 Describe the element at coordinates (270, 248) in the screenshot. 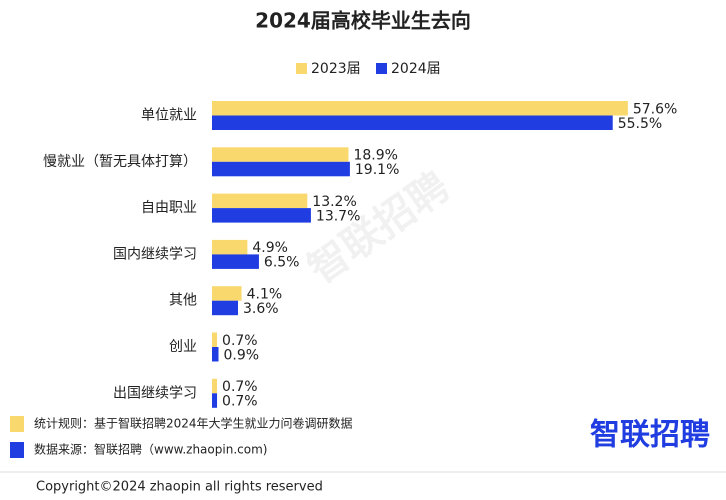

I see `value-label: 4.9%` at that location.